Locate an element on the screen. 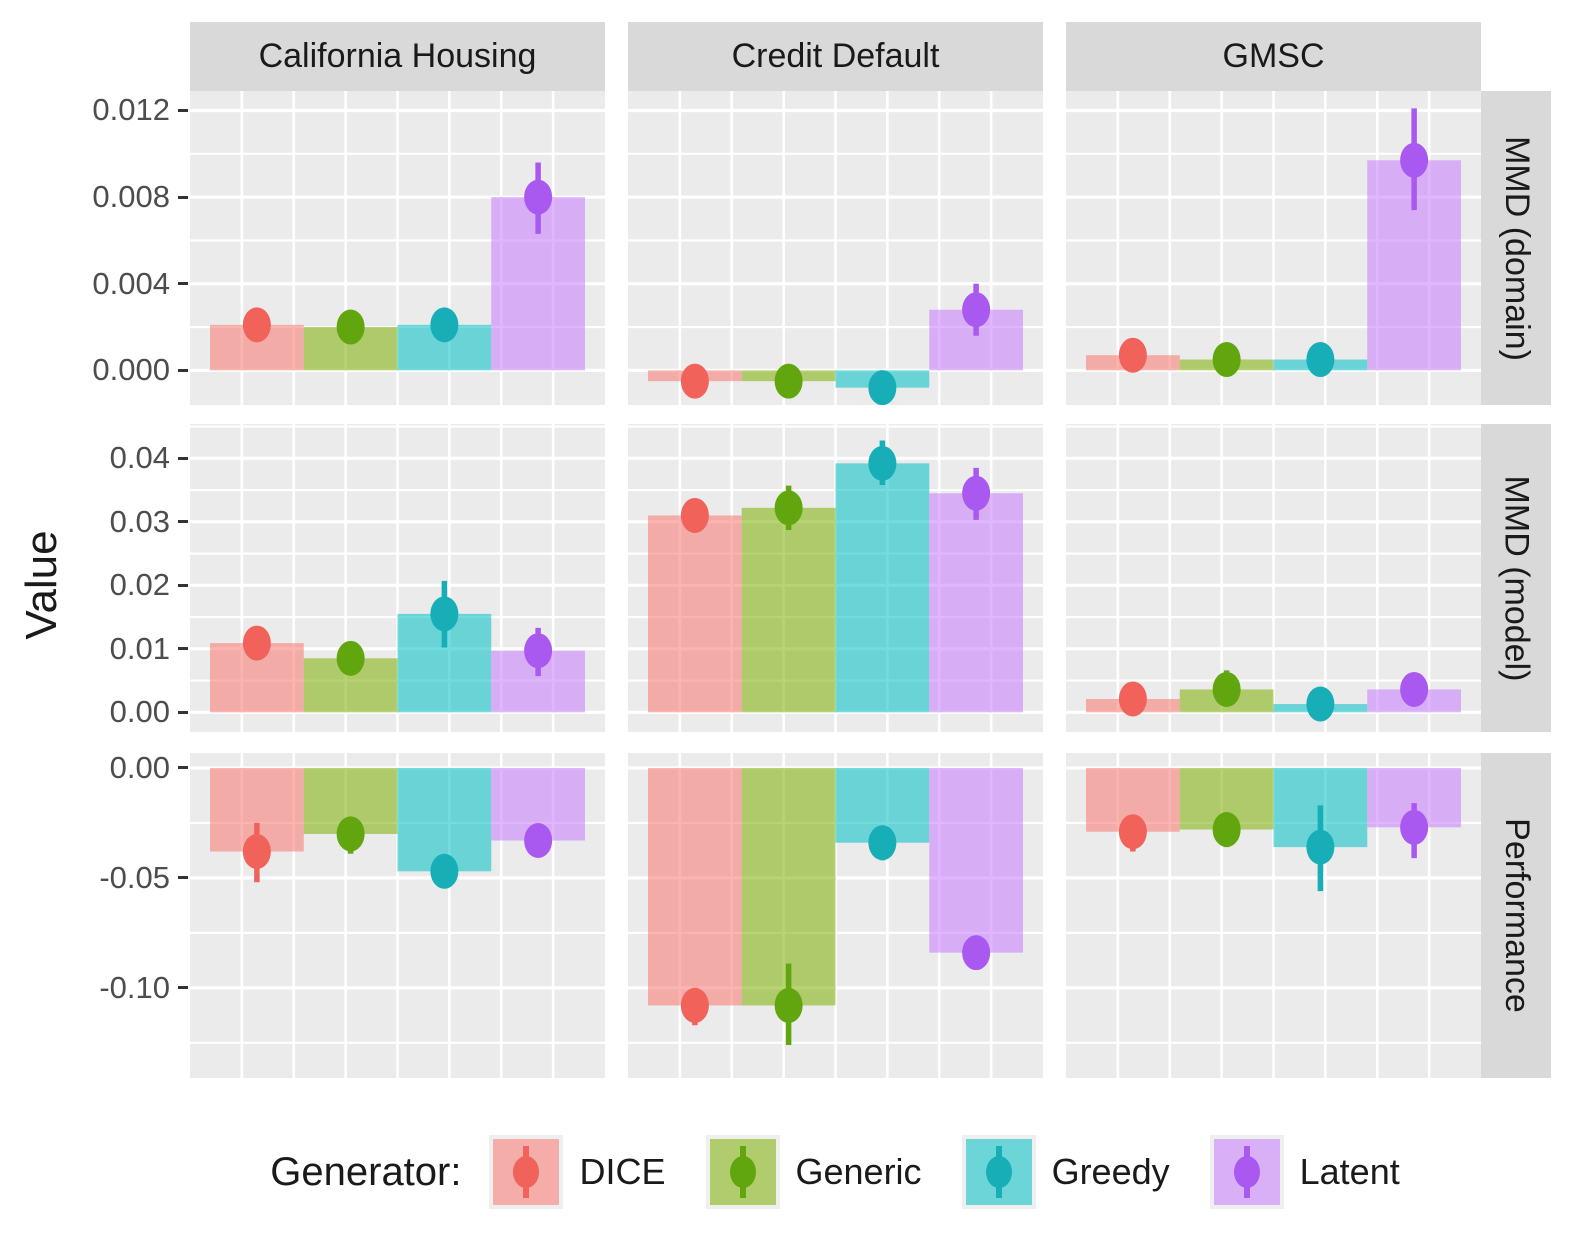 The height and width of the screenshot is (1260, 1575). legend: Generator: DICE Generic Greedy Latent is located at coordinates (835, 1172).